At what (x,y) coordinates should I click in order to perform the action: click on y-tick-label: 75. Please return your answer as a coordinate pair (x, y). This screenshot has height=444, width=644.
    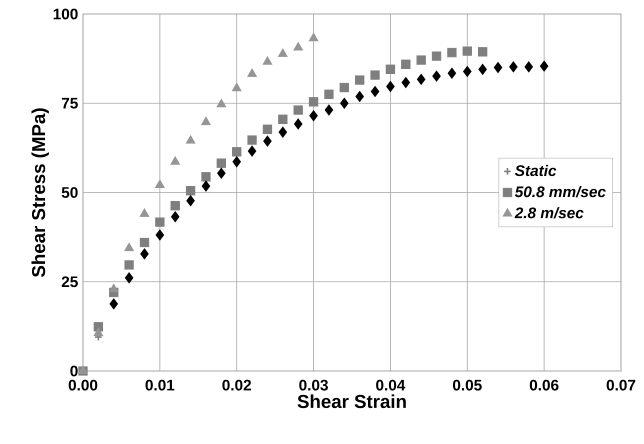
    Looking at the image, I should click on (70, 103).